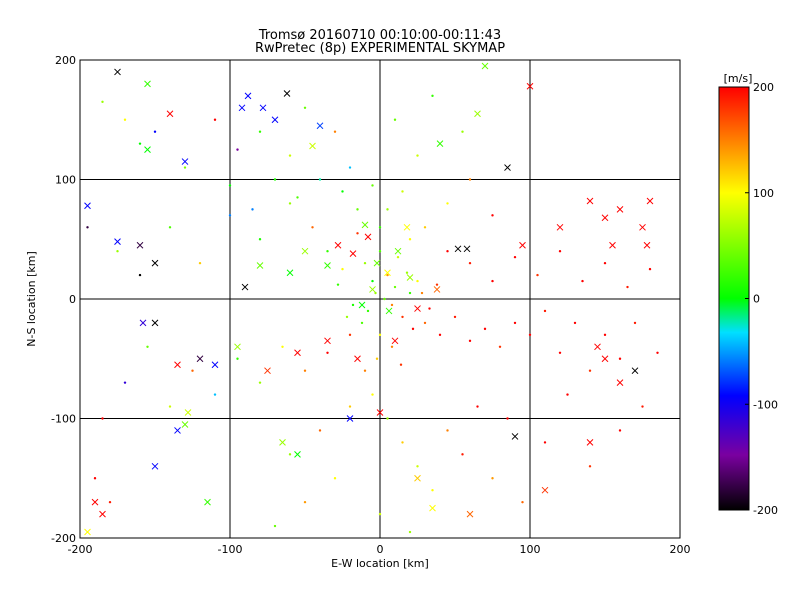  I want to click on y-axis-ticks: -200 -100 0 100 200, so click(63, 299).